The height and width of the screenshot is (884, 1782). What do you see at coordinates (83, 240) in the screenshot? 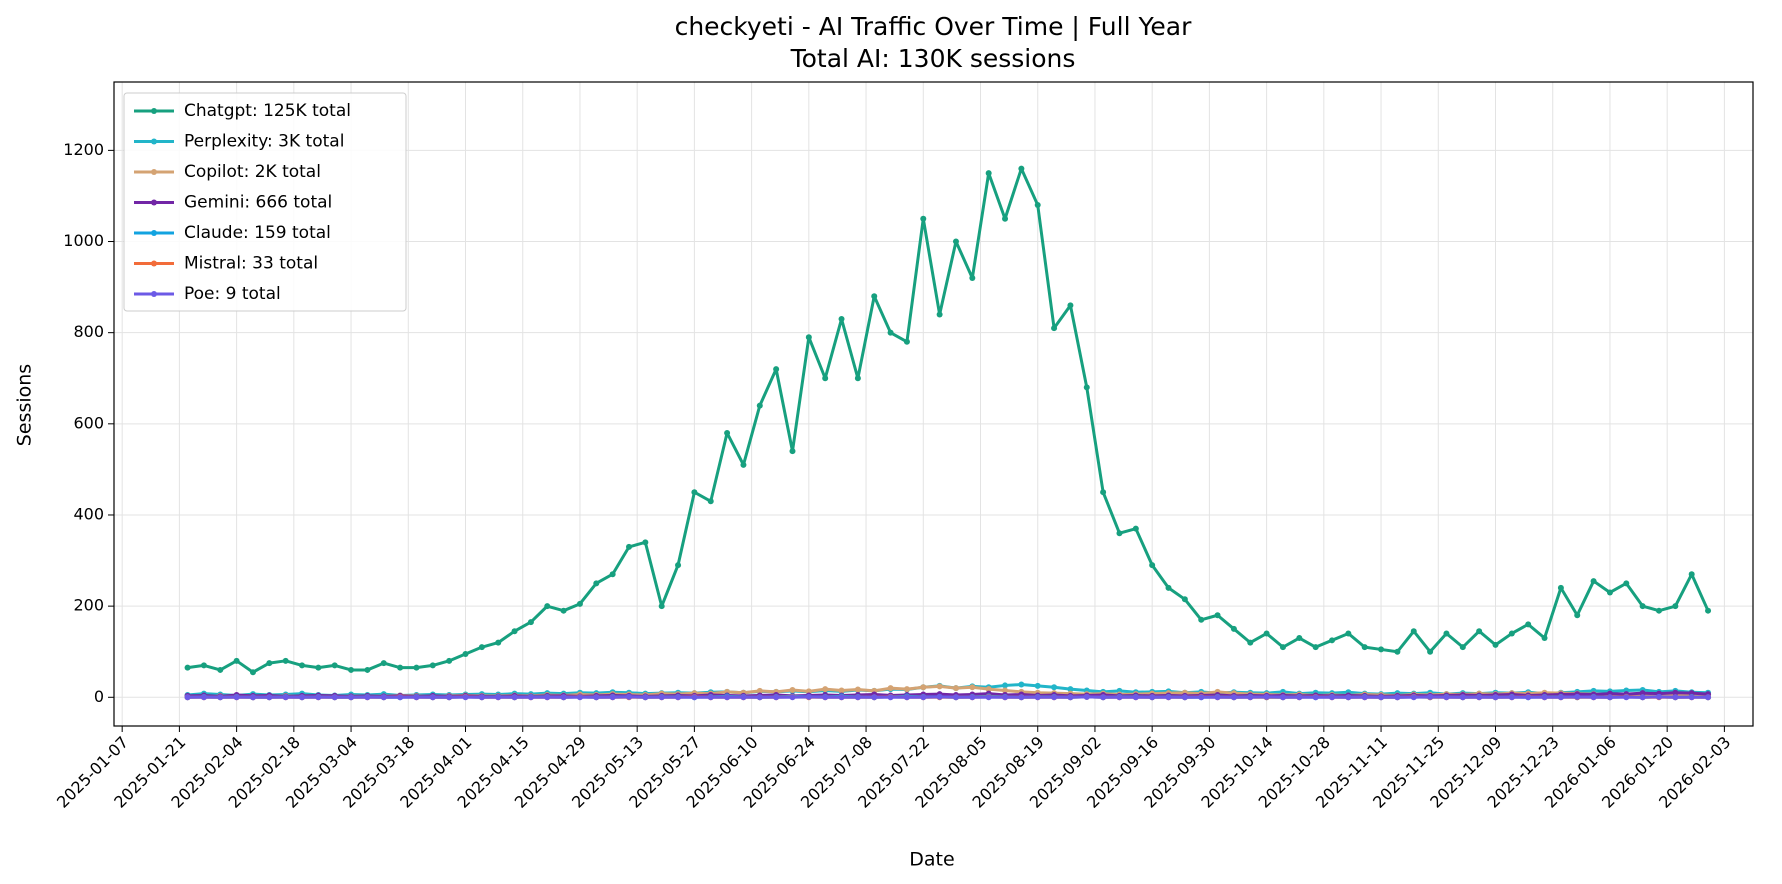
I see `y-tick-label: 1000` at bounding box center [83, 240].